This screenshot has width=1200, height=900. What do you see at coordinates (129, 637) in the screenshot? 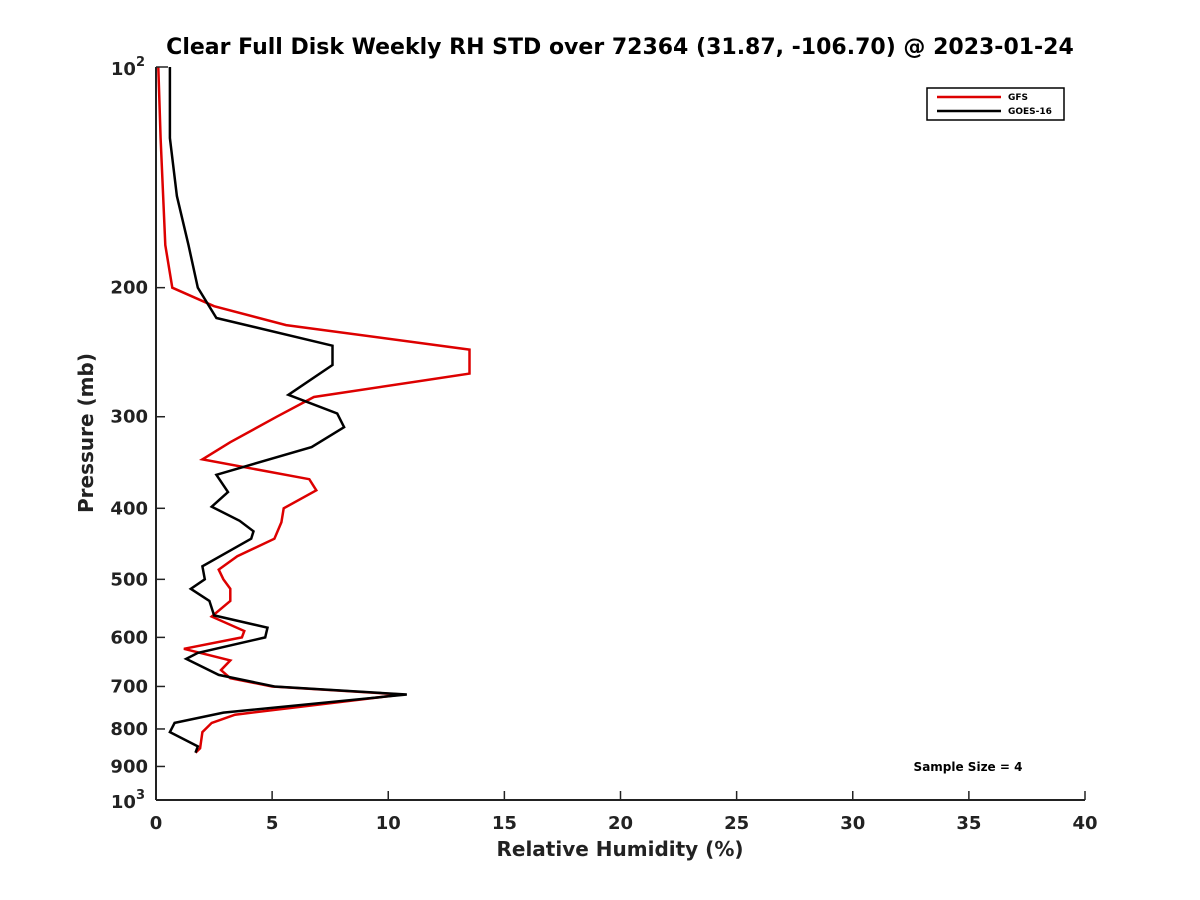
I see `y-tick-label-600: 600` at bounding box center [129, 637].